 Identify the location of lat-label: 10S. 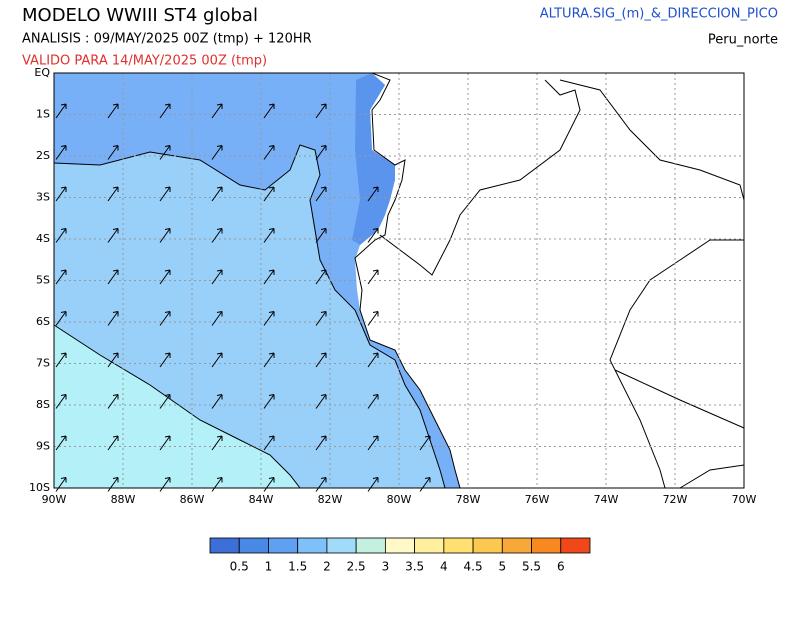
(39, 487).